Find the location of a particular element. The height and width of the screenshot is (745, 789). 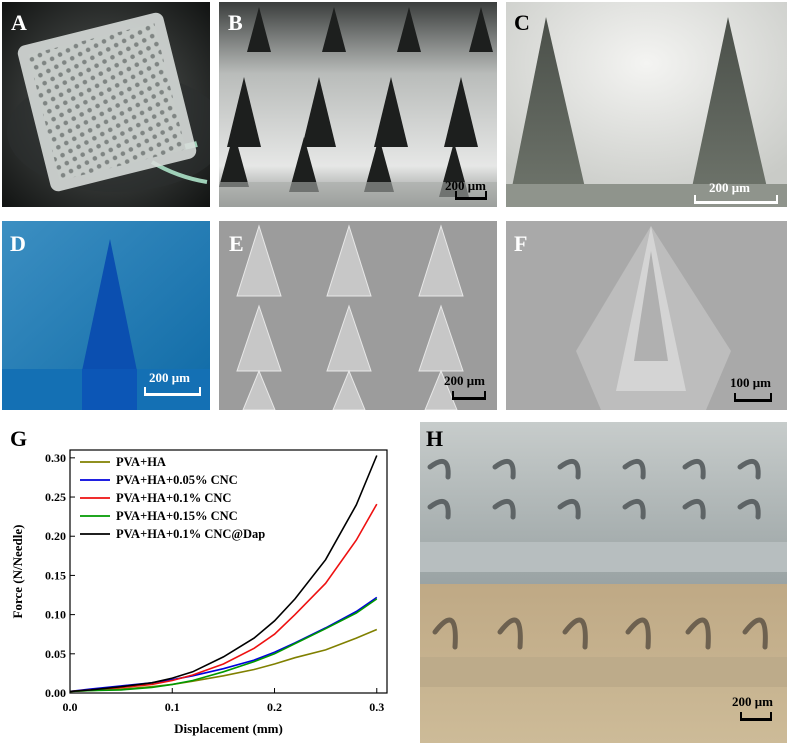

panel-f-scale: 100 μm is located at coordinates (750, 382).